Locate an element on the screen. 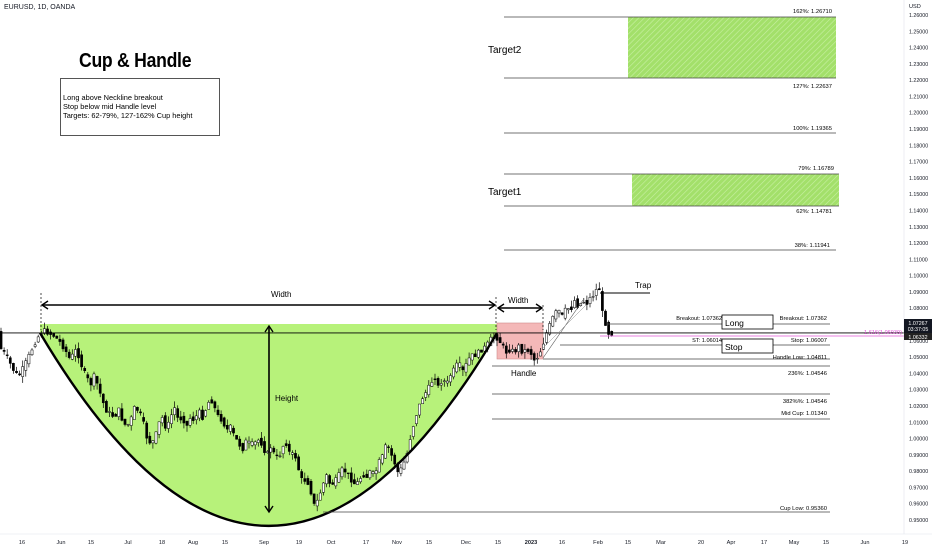 This screenshot has width=932, height=550. x-tick-label: May is located at coordinates (794, 543).